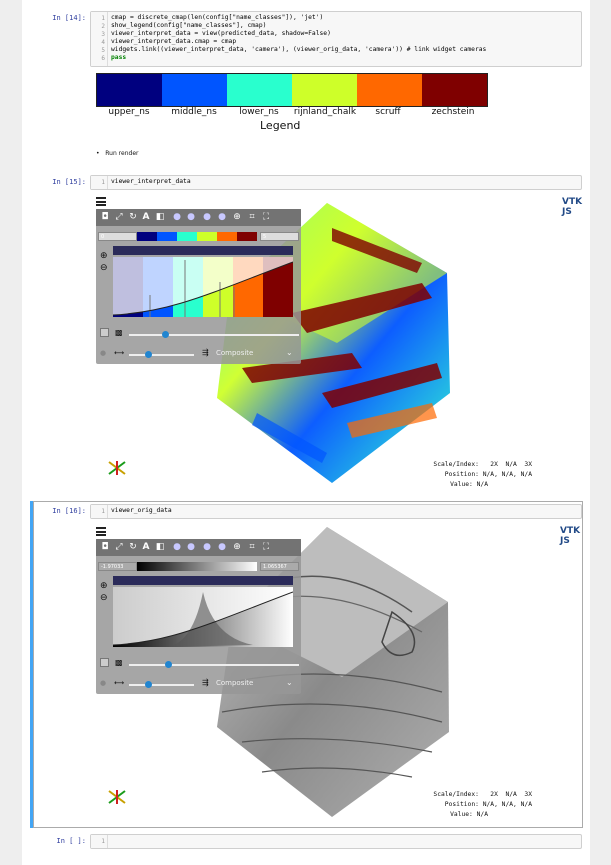 Image resolution: width=611 pixels, height=865 pixels. Describe the element at coordinates (336, 841) in the screenshot. I see `code-cell-empty: 1` at that location.